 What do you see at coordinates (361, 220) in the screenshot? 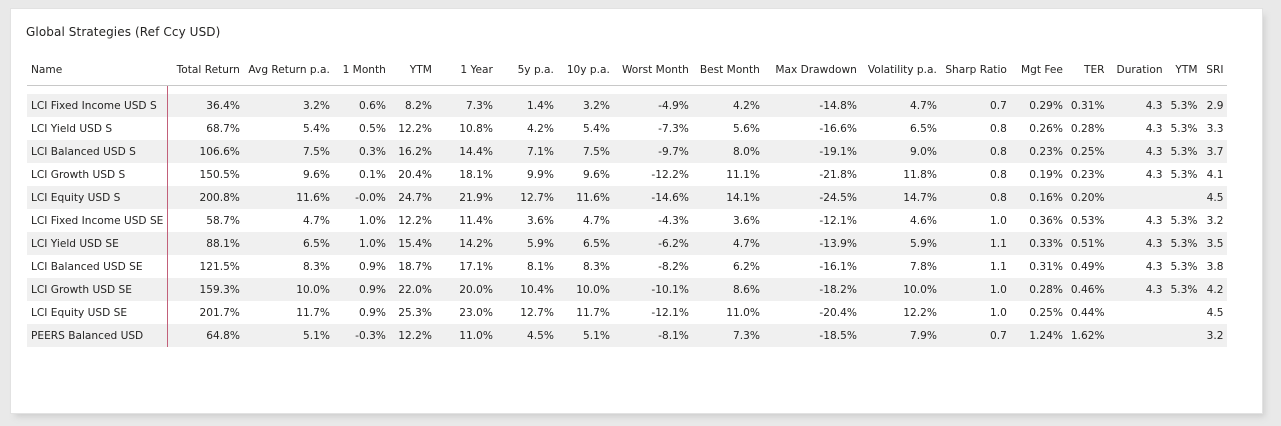
I see `table-cell: 1.0%` at bounding box center [361, 220].